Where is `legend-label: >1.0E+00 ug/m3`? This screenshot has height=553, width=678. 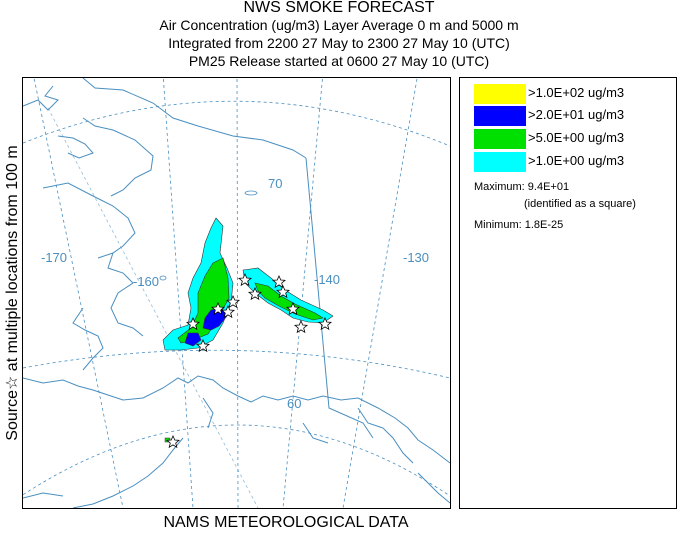
legend-label: >1.0E+00 ug/m3 is located at coordinates (576, 160).